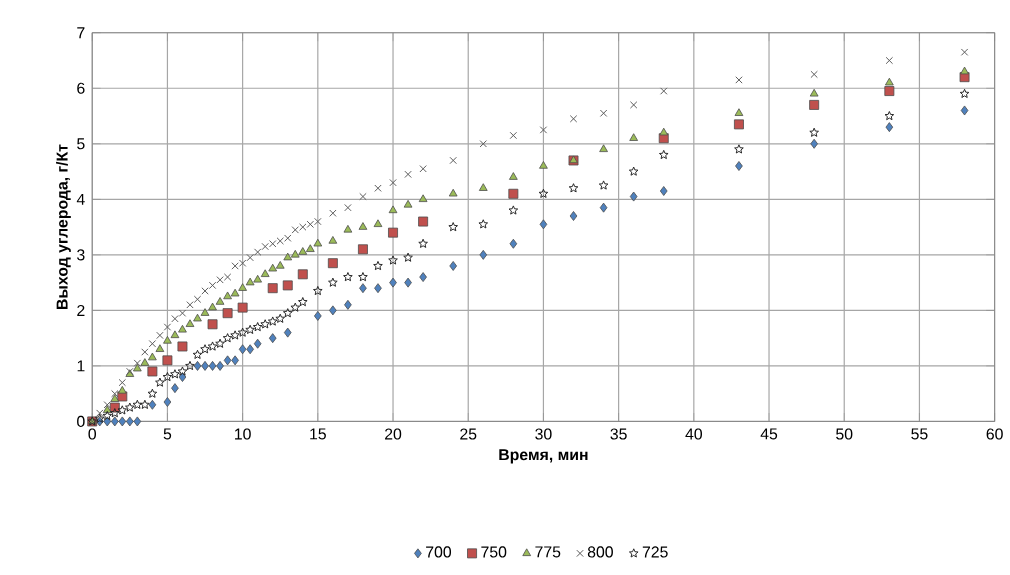  What do you see at coordinates (81, 33) in the screenshot?
I see `y-tick-label: 7` at bounding box center [81, 33].